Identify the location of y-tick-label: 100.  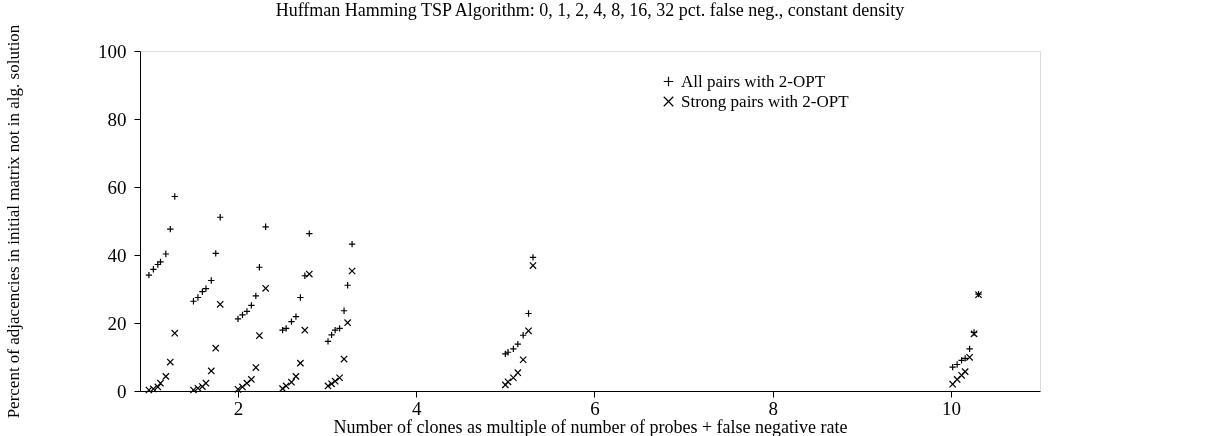
(112, 51).